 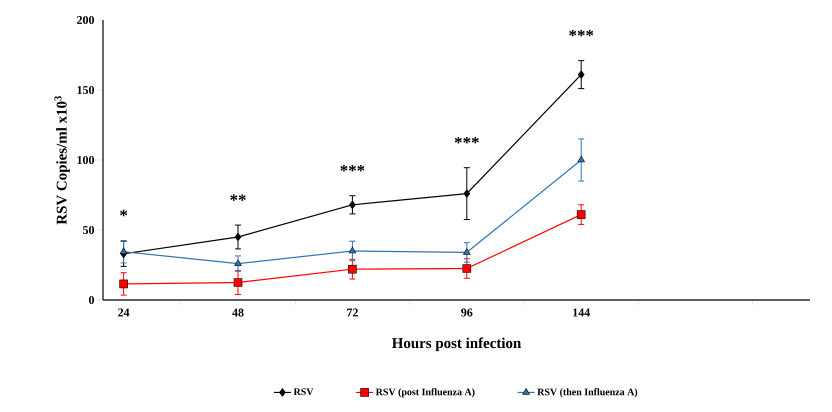 What do you see at coordinates (587, 393) in the screenshot?
I see `legend-label: RSV (then Influenza A)` at bounding box center [587, 393].